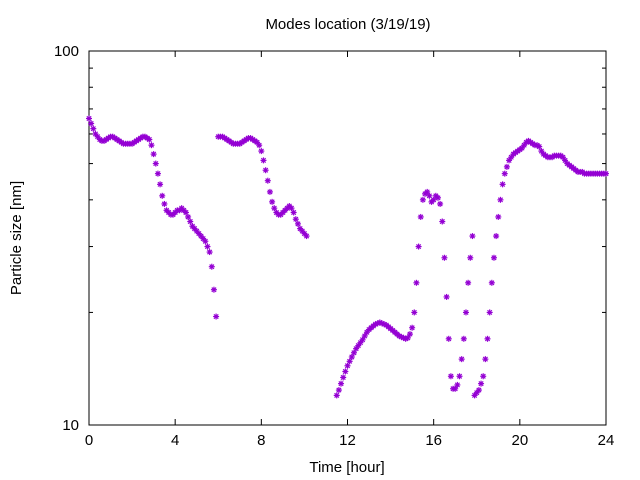 The image size is (640, 480). I want to click on x-tick-label: 24, so click(606, 440).